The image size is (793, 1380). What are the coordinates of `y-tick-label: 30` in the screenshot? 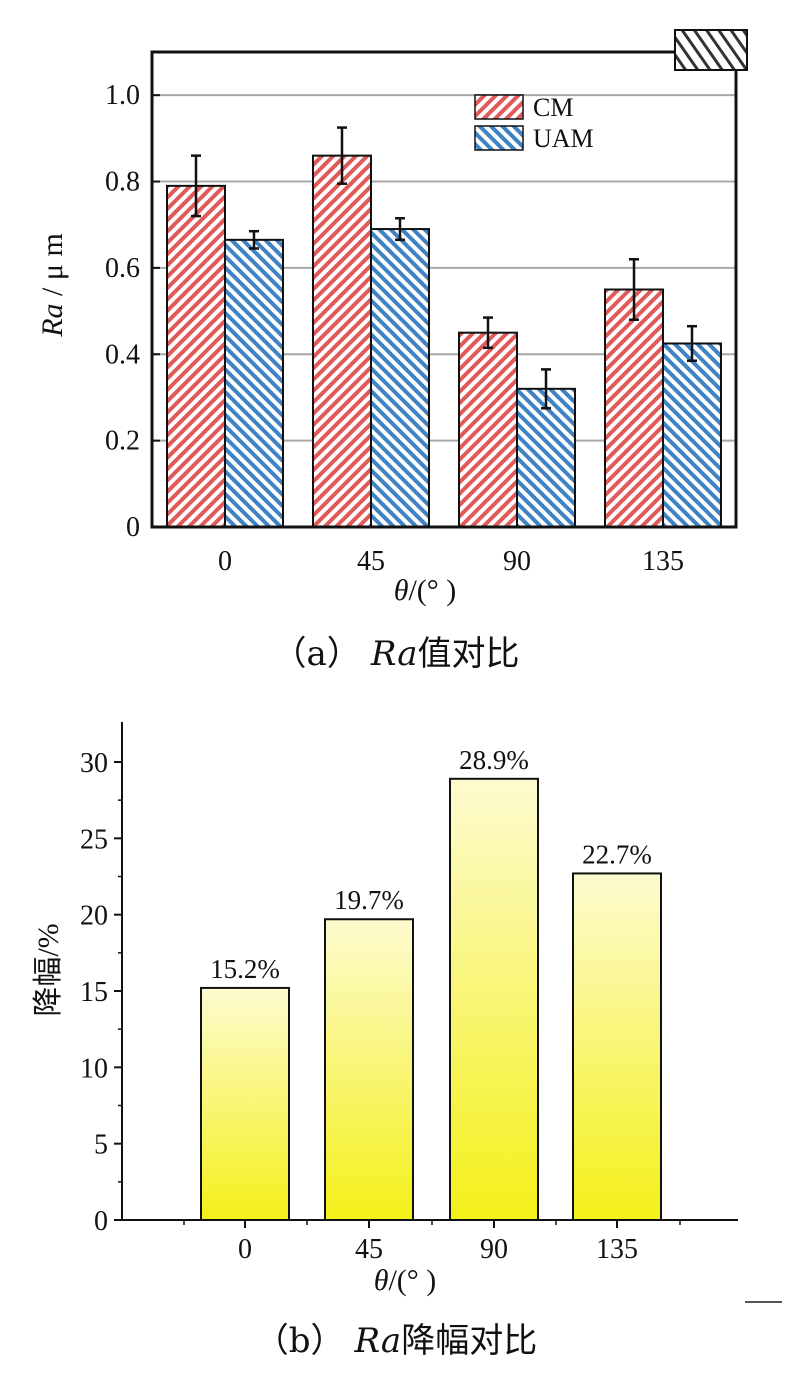 It's located at (94, 763).